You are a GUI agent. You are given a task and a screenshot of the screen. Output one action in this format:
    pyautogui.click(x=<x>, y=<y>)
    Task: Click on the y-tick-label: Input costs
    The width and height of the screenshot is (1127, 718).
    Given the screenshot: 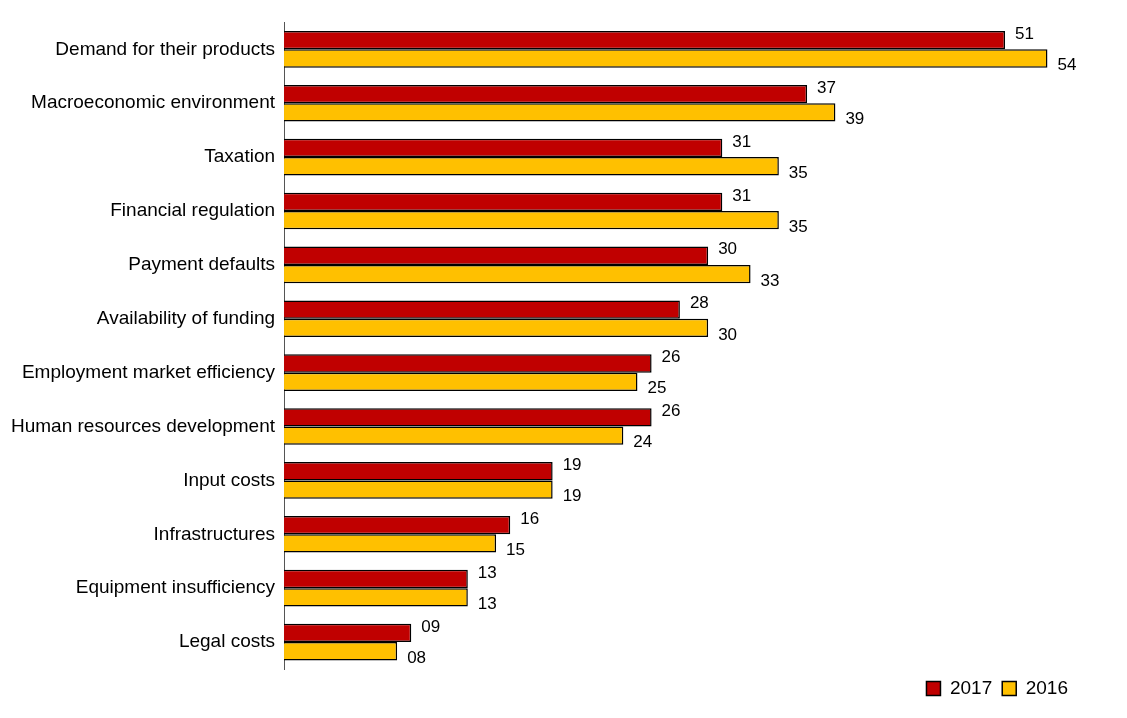 What is the action you would take?
    pyautogui.click(x=229, y=479)
    